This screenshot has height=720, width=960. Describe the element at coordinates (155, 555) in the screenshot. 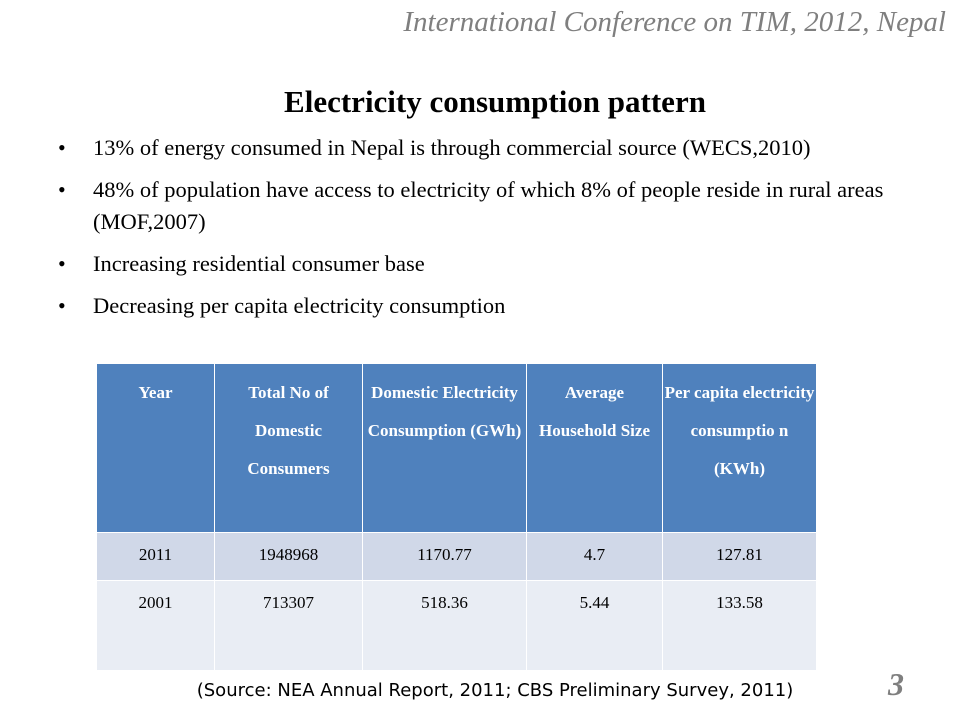

I see `cell-year: 2011` at that location.